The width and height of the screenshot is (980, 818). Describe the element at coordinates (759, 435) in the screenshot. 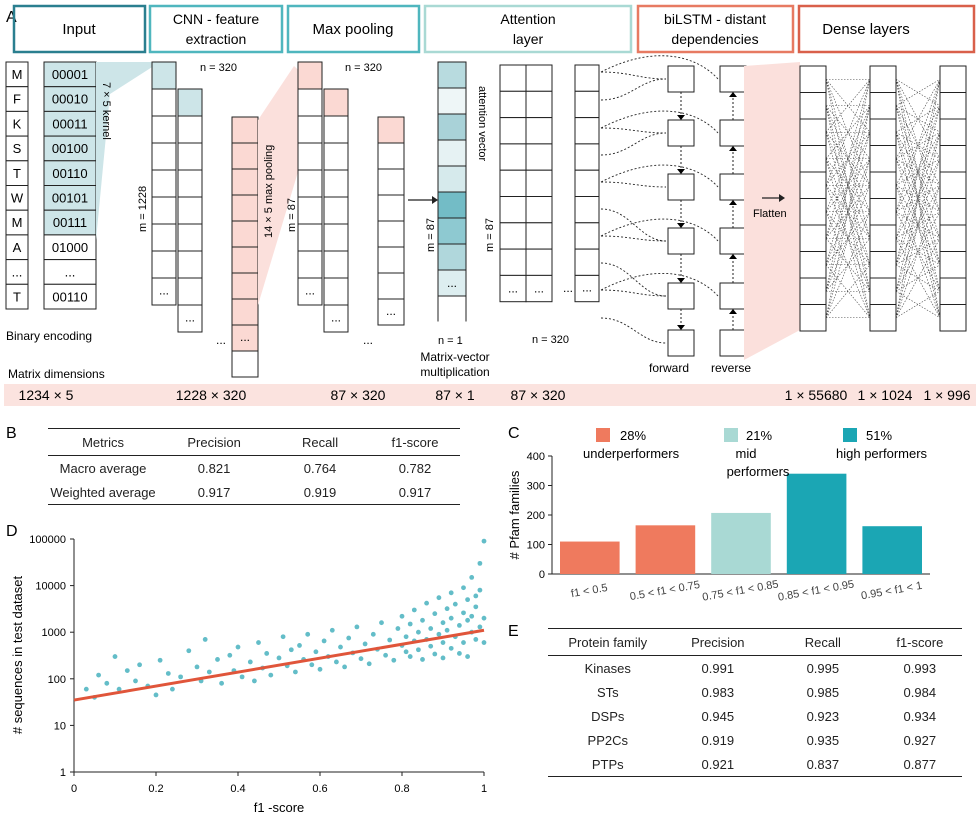

I see `legend-pct-mid: 21%` at that location.